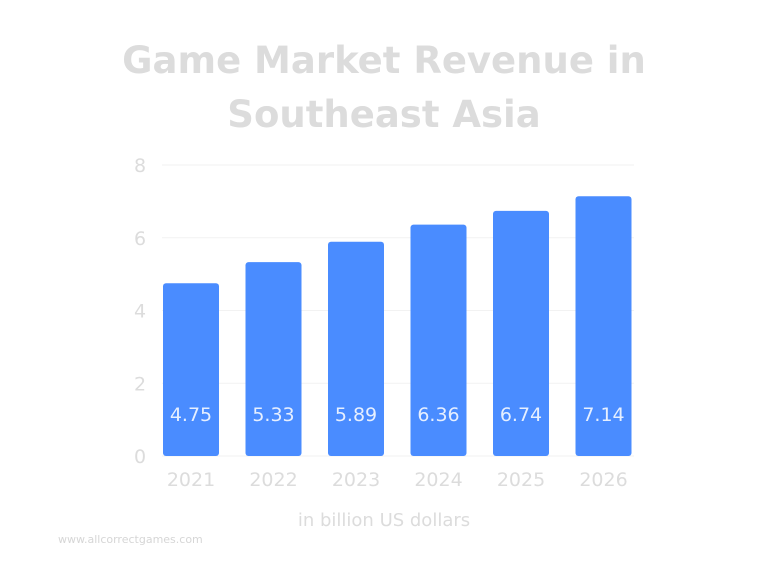 This screenshot has width=768, height=576. What do you see at coordinates (603, 326) in the screenshot?
I see `bar-2026` at bounding box center [603, 326].